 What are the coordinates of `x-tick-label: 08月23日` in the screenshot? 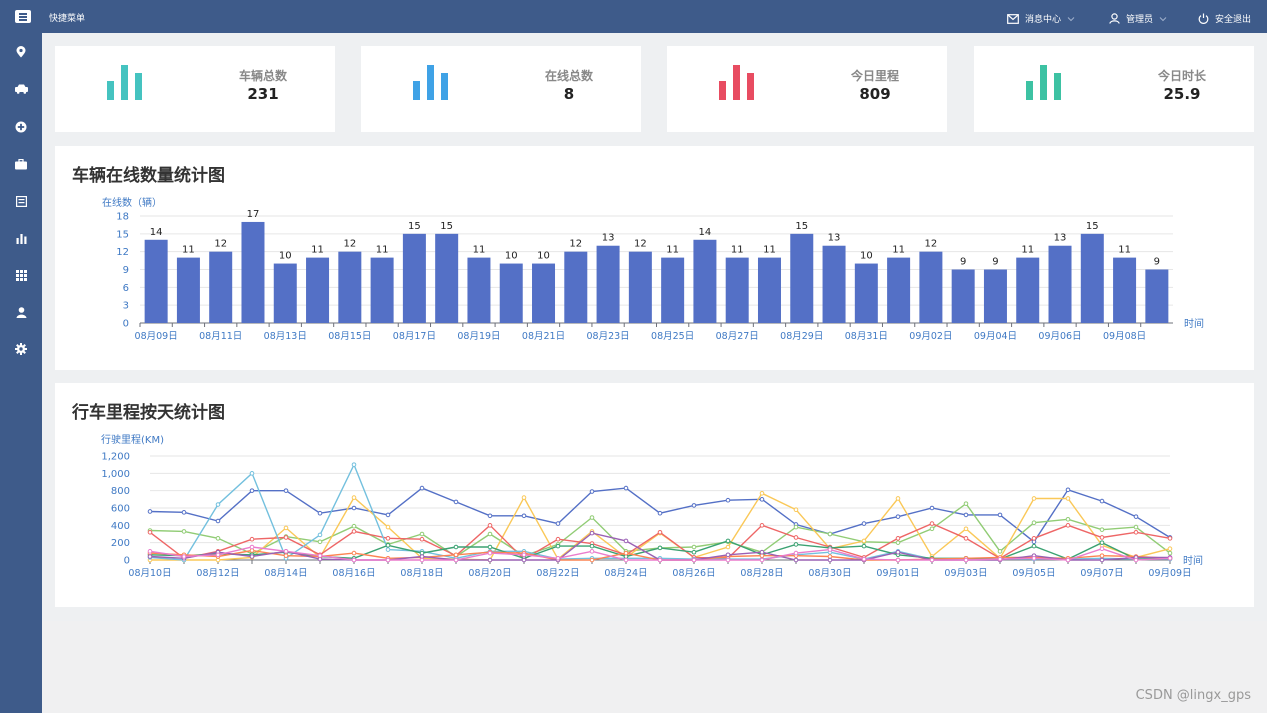 It's located at (607, 336).